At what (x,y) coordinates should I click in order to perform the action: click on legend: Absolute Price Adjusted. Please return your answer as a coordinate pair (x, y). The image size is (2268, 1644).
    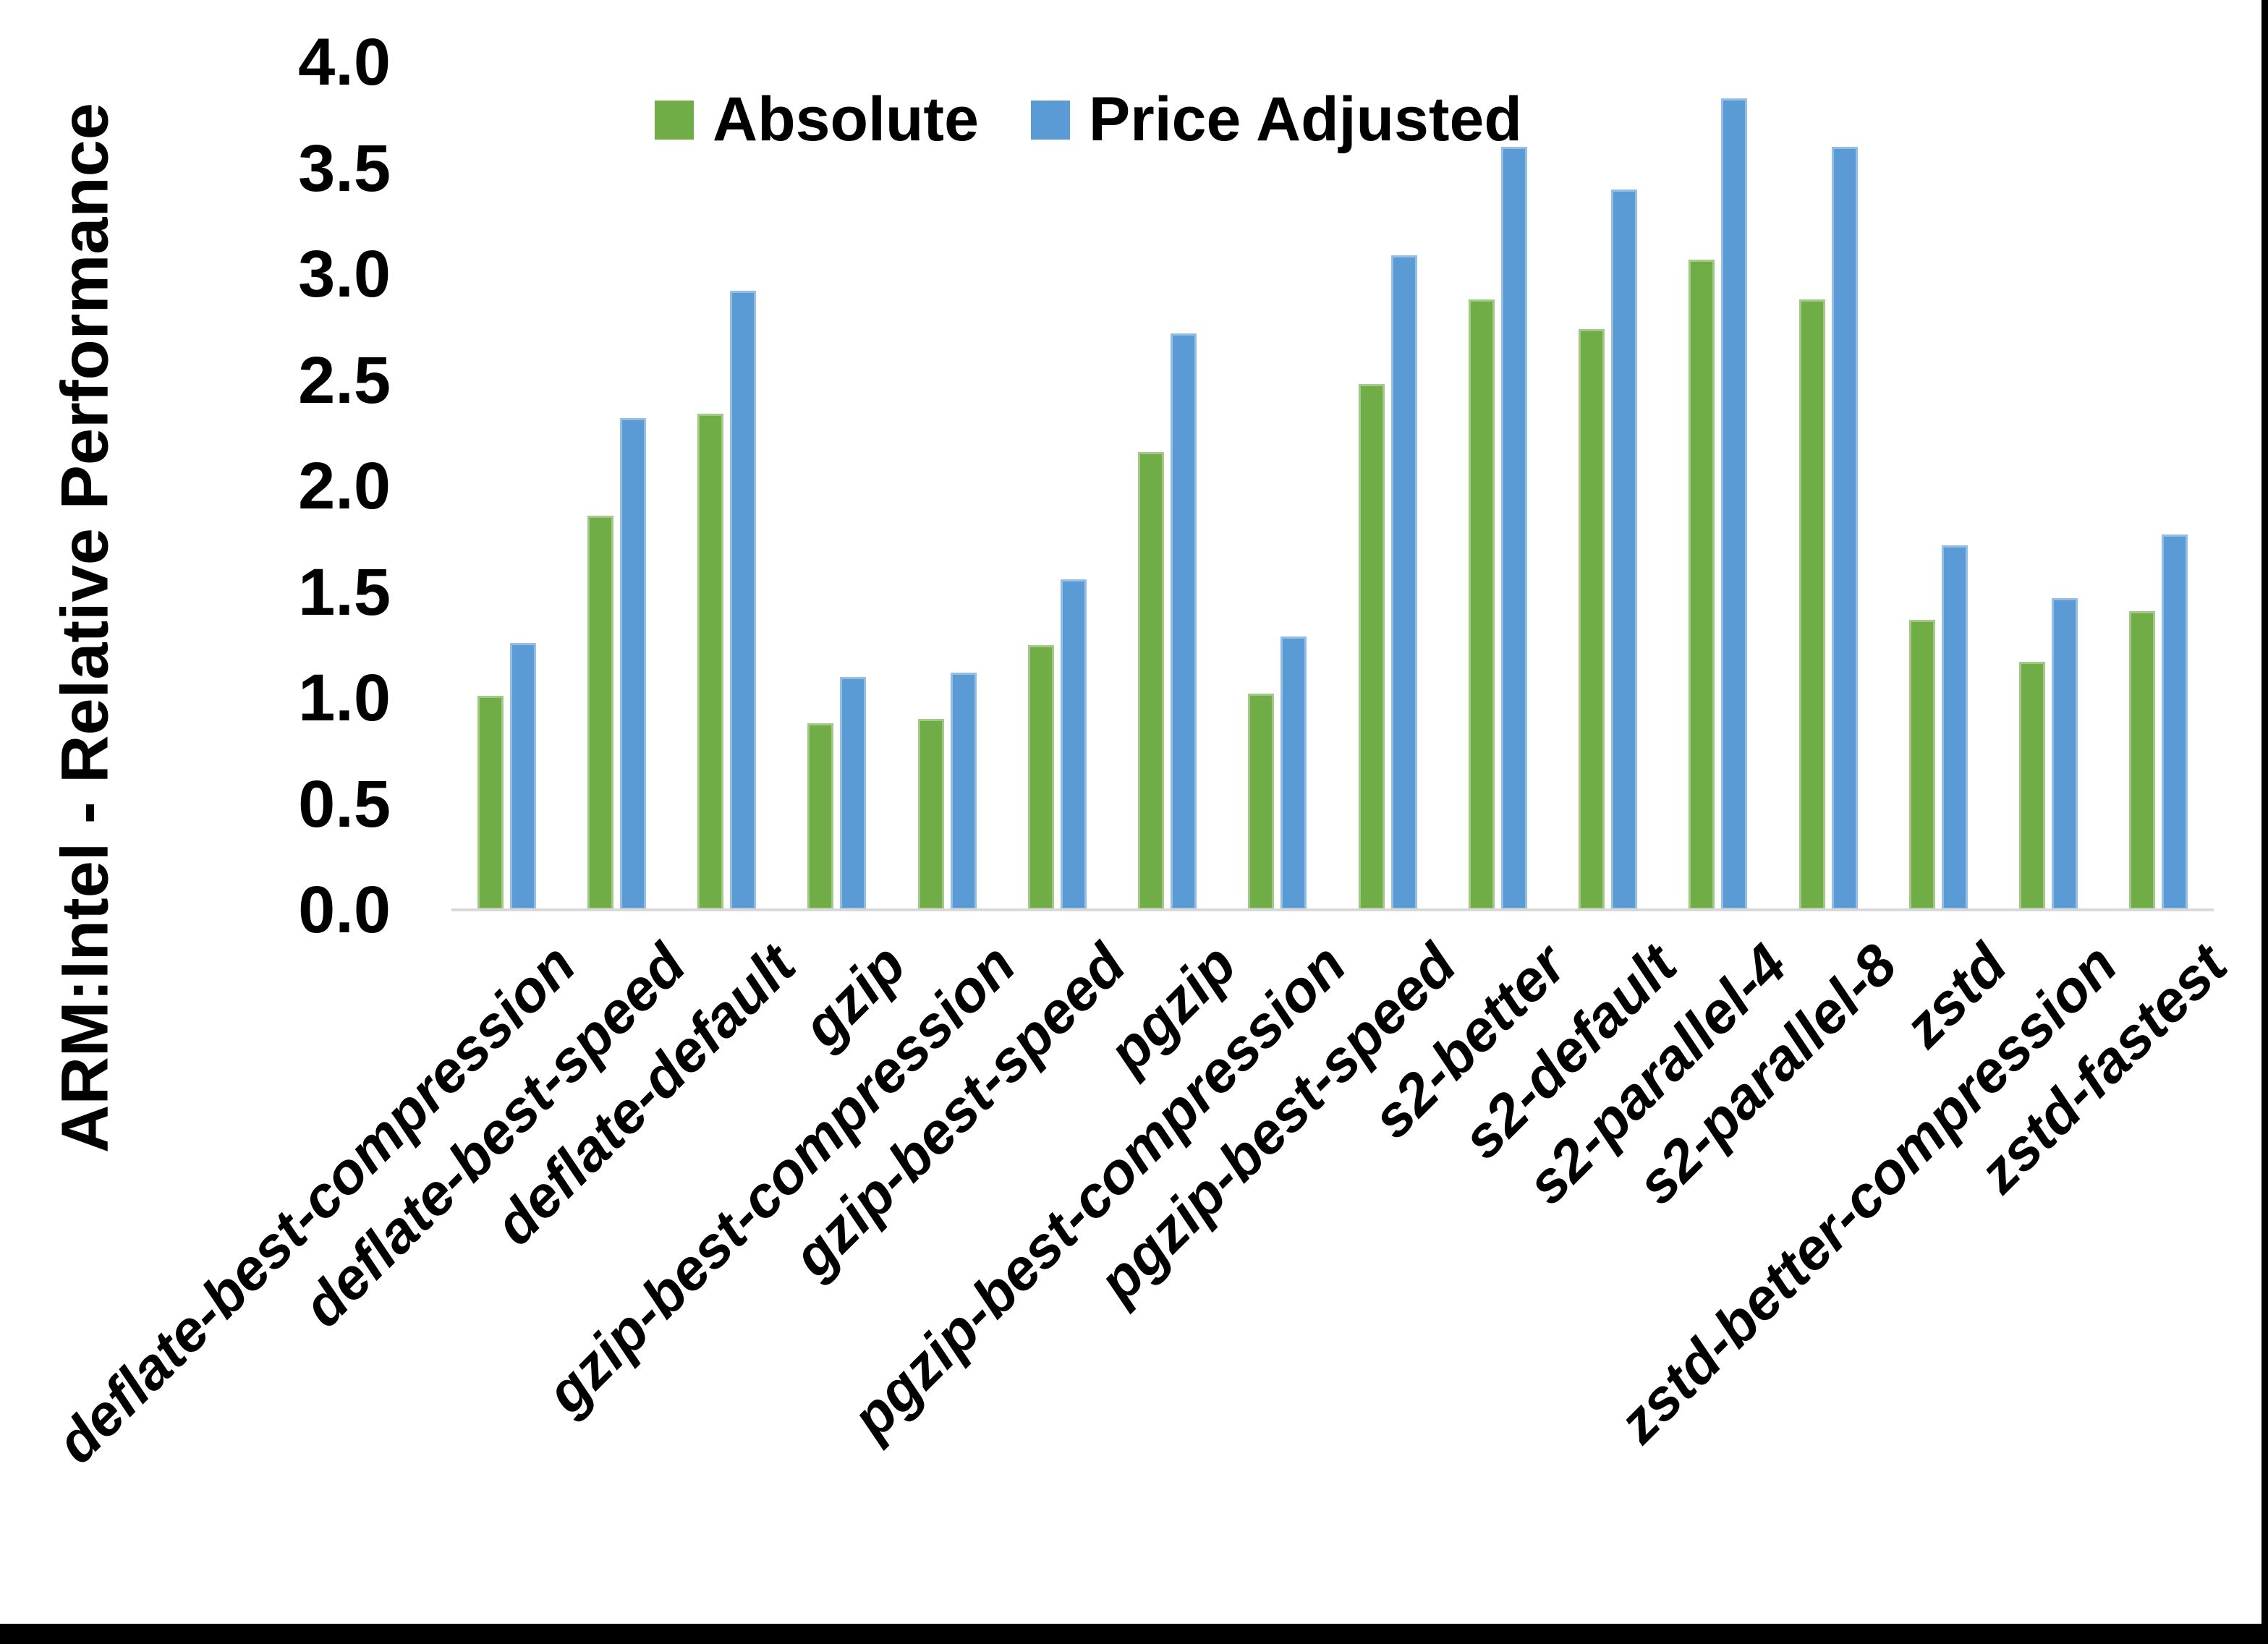
    Looking at the image, I should click on (1088, 120).